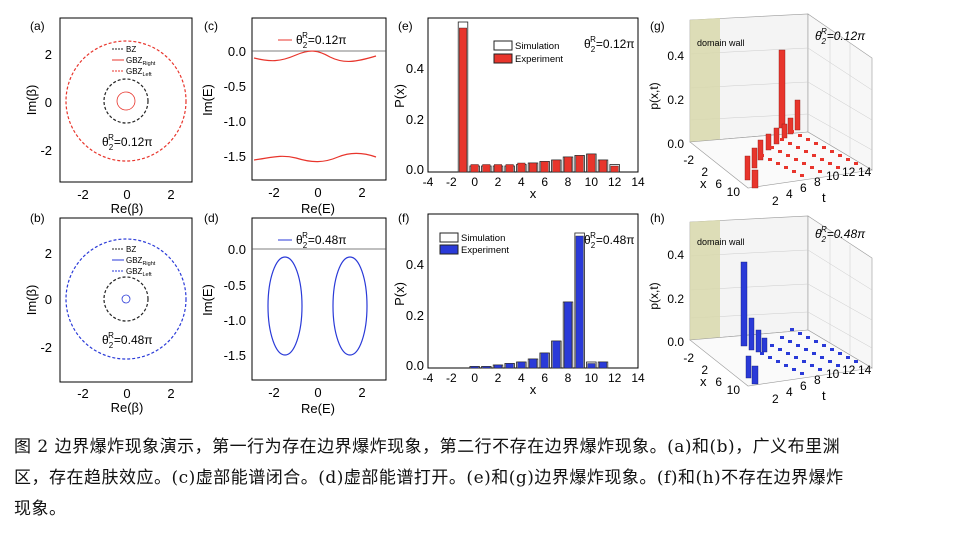 The width and height of the screenshot is (962, 546). I want to click on tick-label: -1.0, so click(235, 121).